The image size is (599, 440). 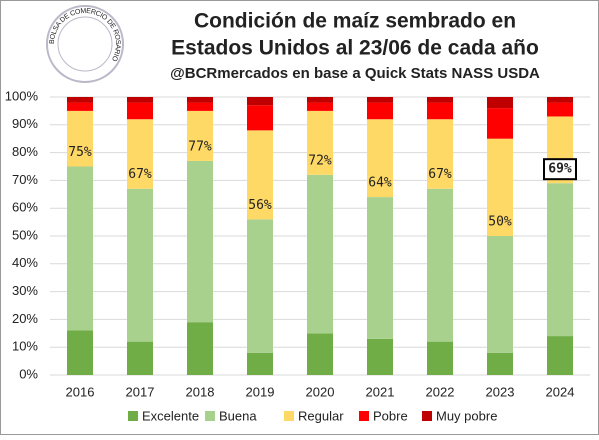 I want to click on data-label: 50%, so click(x=500, y=222).